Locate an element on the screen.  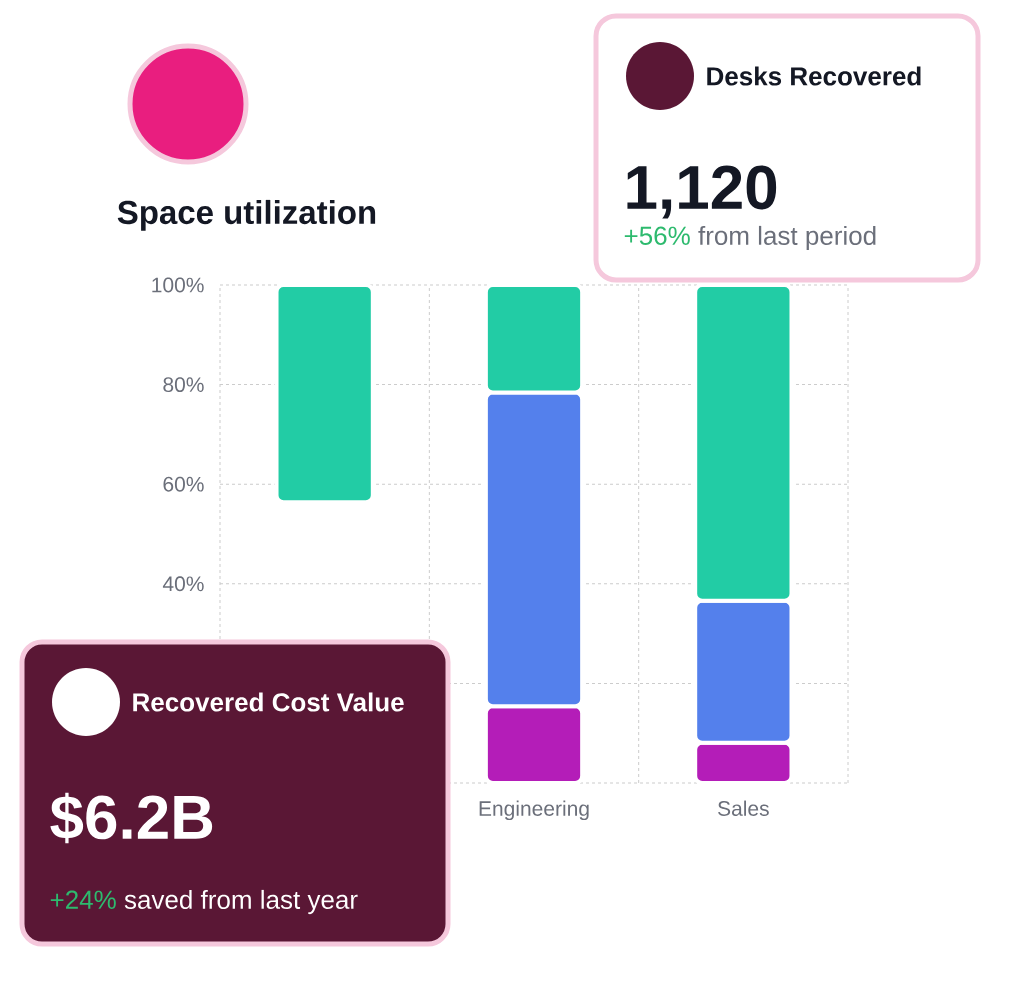
y-tick-label: 60% is located at coordinates (183, 484).